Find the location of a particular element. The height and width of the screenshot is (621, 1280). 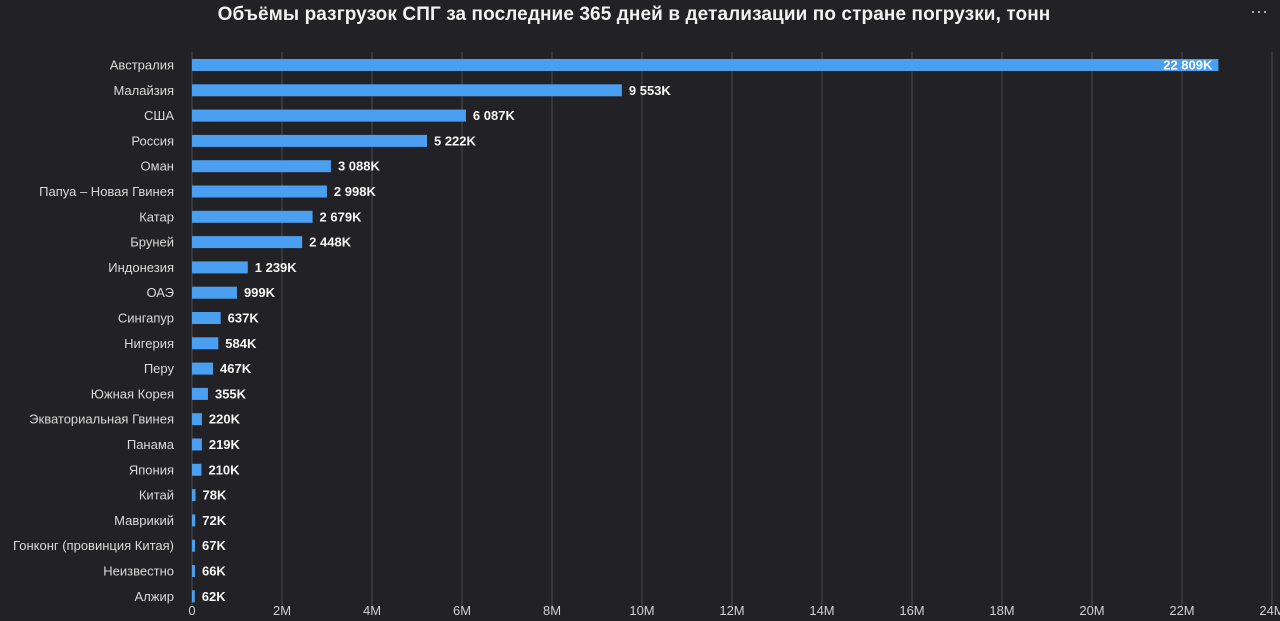

x-tick-label-2: 4M is located at coordinates (372, 610).